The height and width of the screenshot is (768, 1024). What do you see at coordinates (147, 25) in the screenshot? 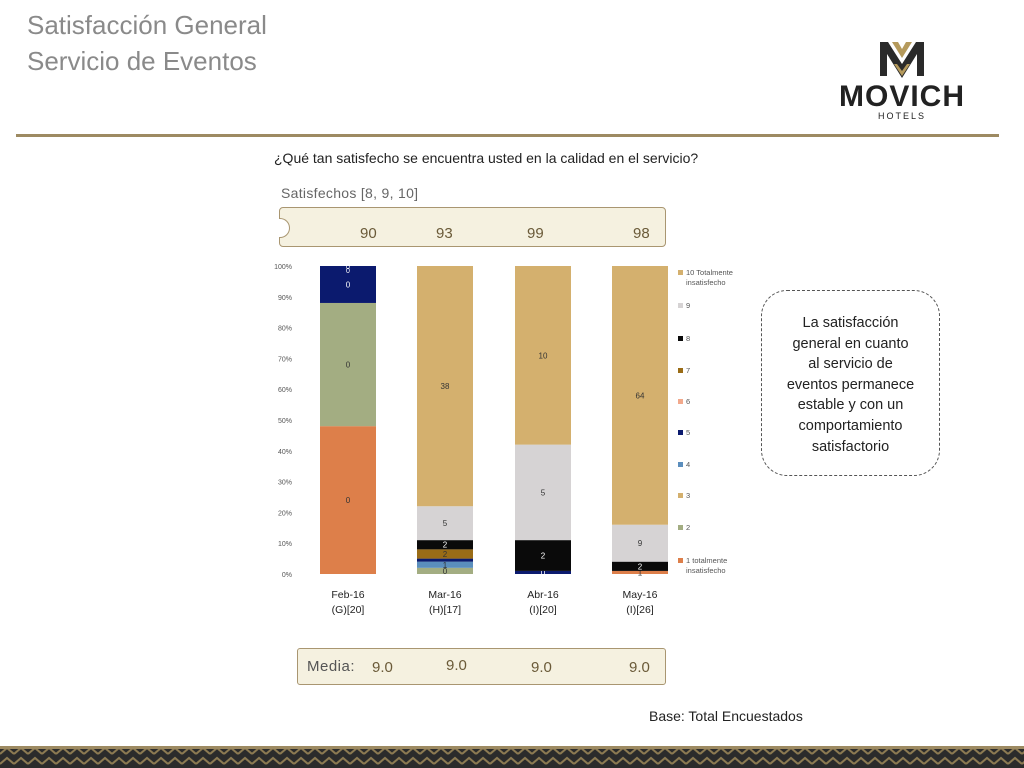
I see `page-title: Satisfacción General` at bounding box center [147, 25].